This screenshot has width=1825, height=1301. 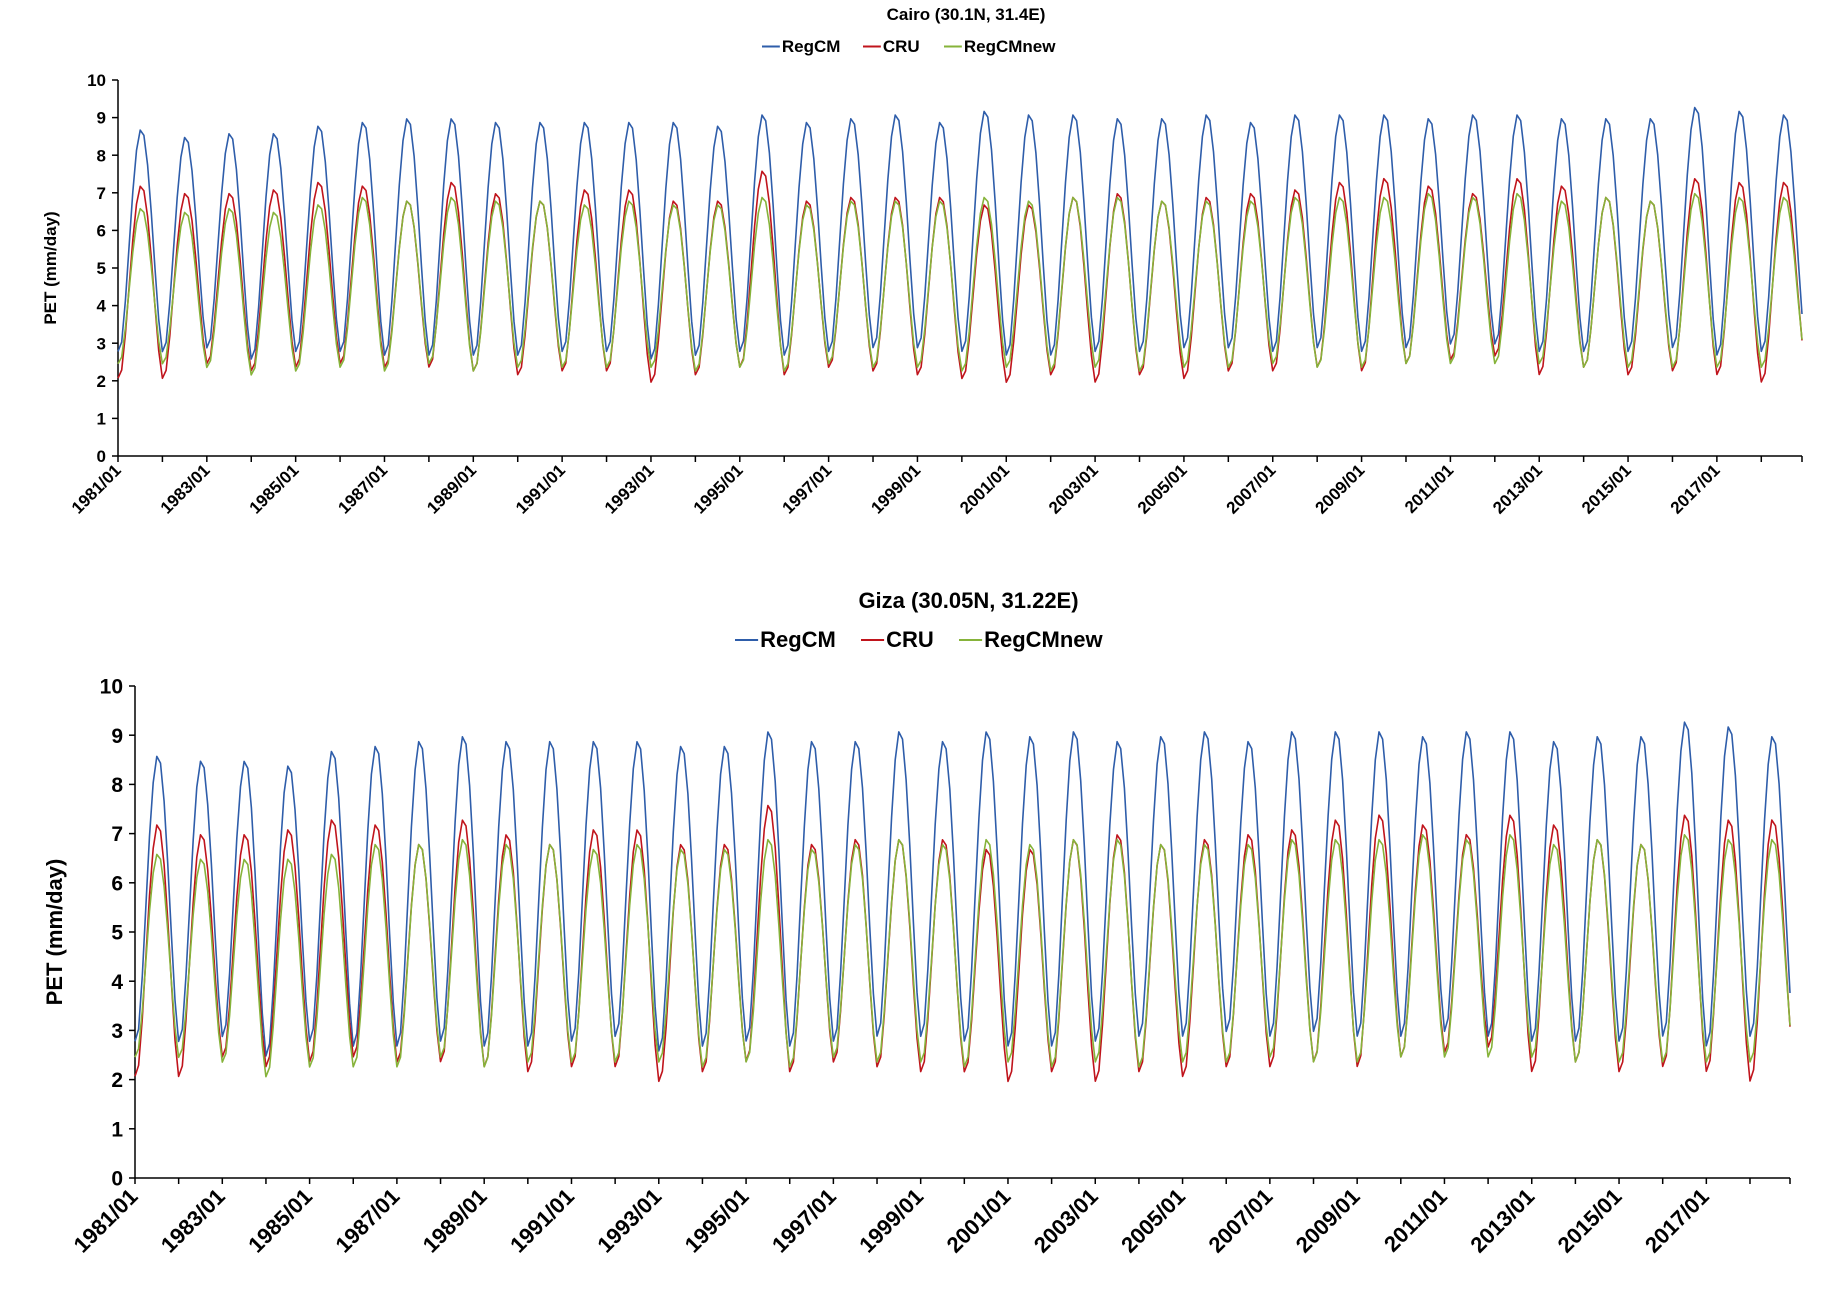 I want to click on cairo-x-tick-label: 1999/01, so click(x=895, y=489).